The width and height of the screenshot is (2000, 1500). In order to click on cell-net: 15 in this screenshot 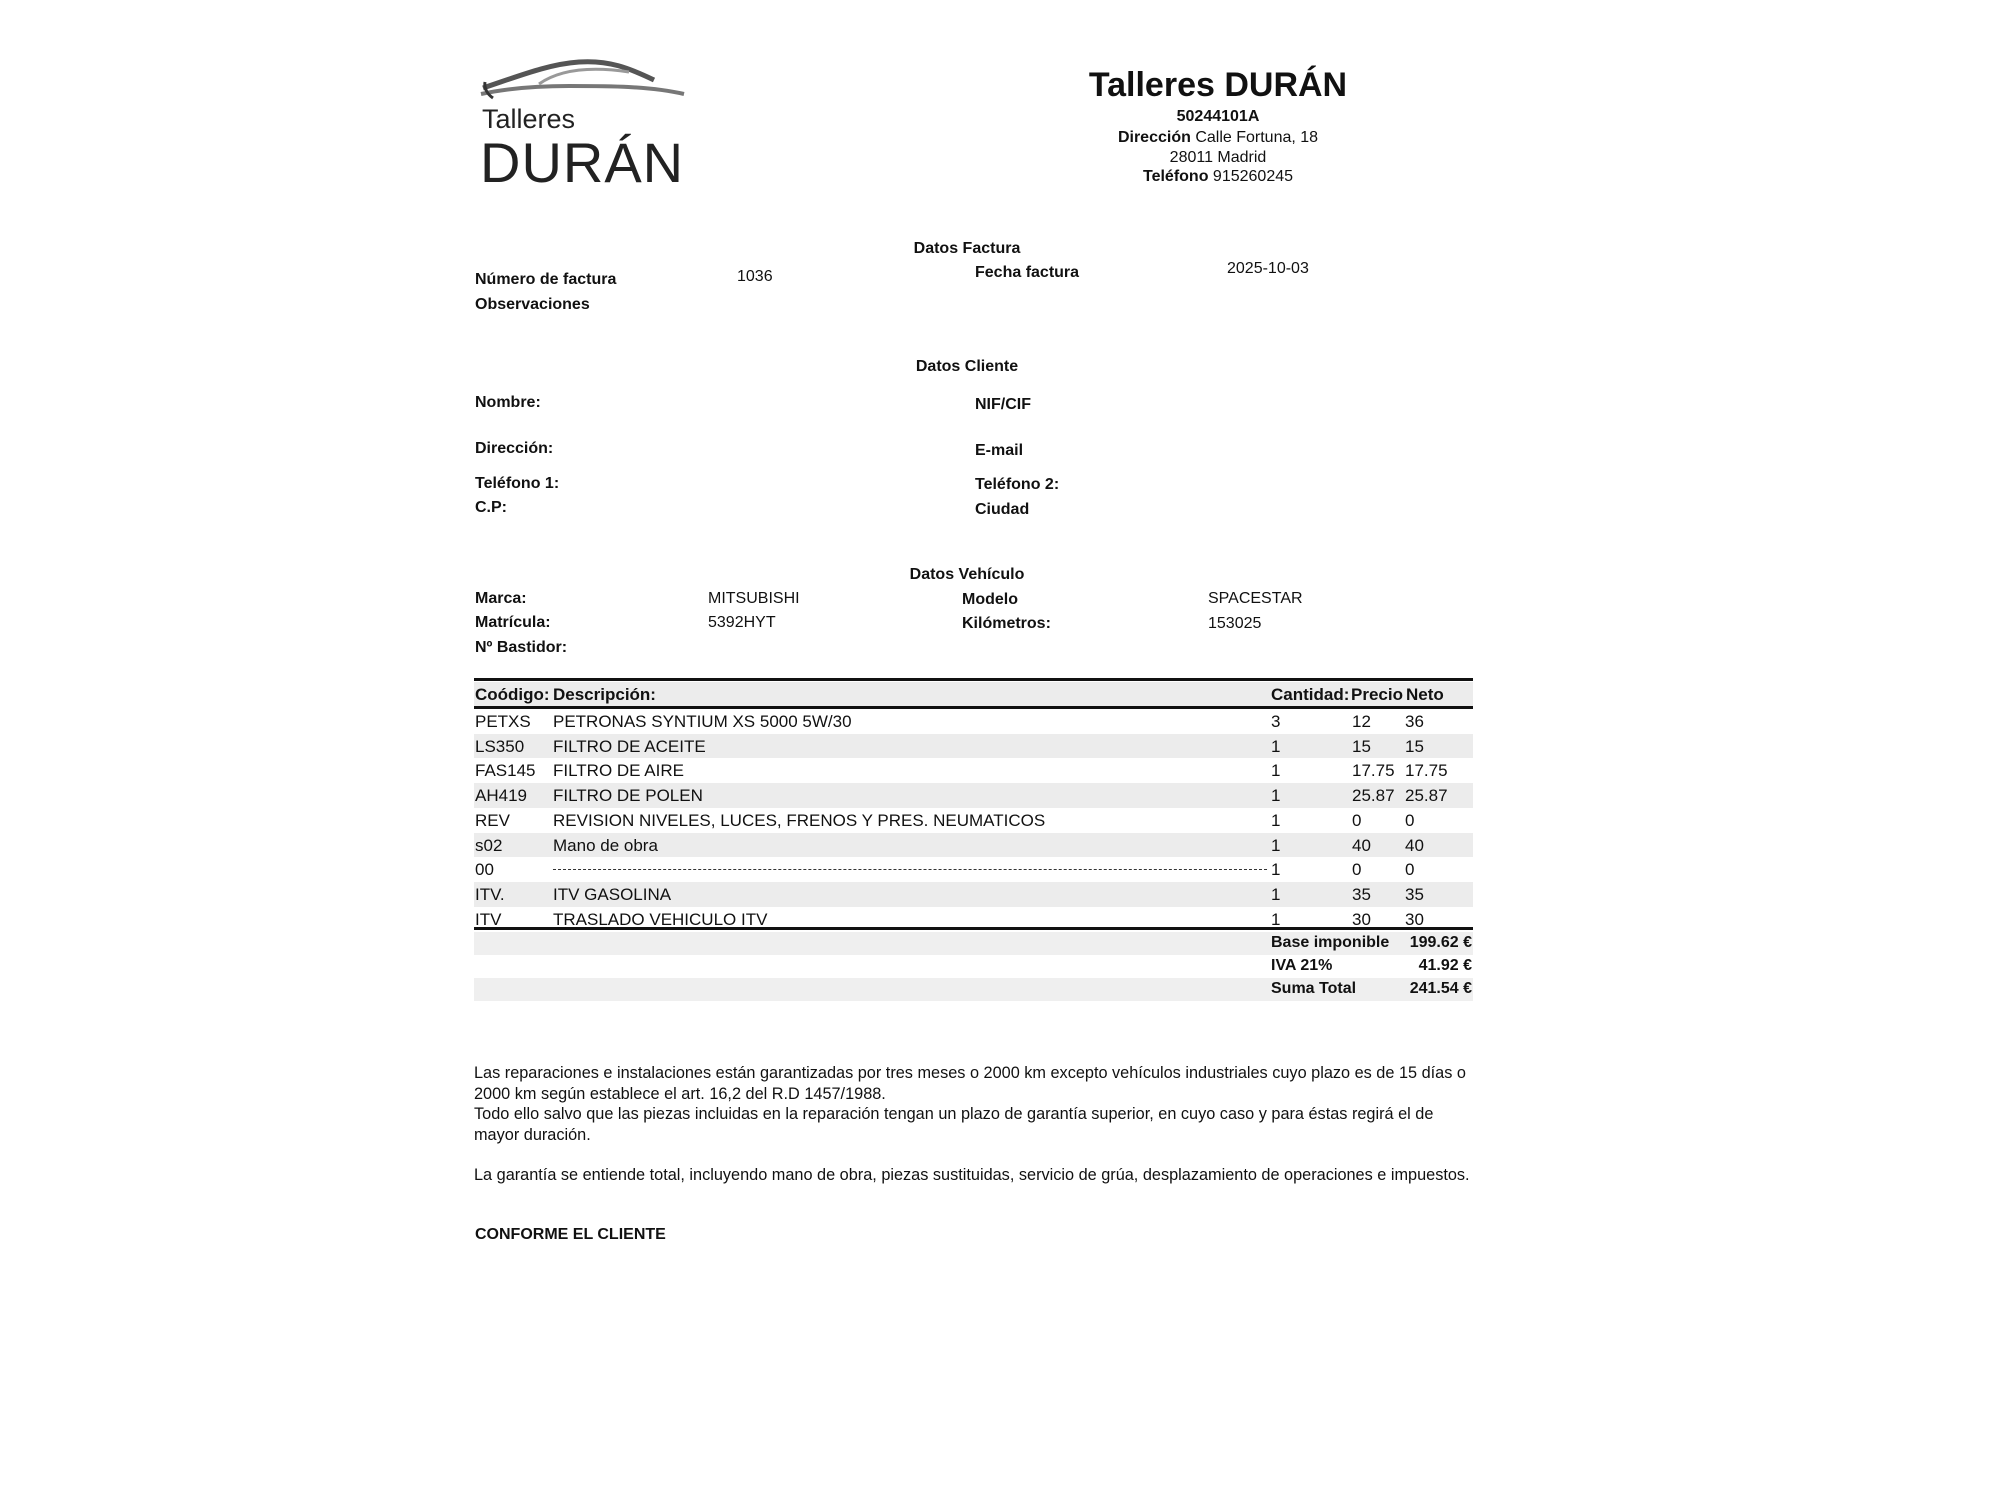, I will do `click(1414, 746)`.